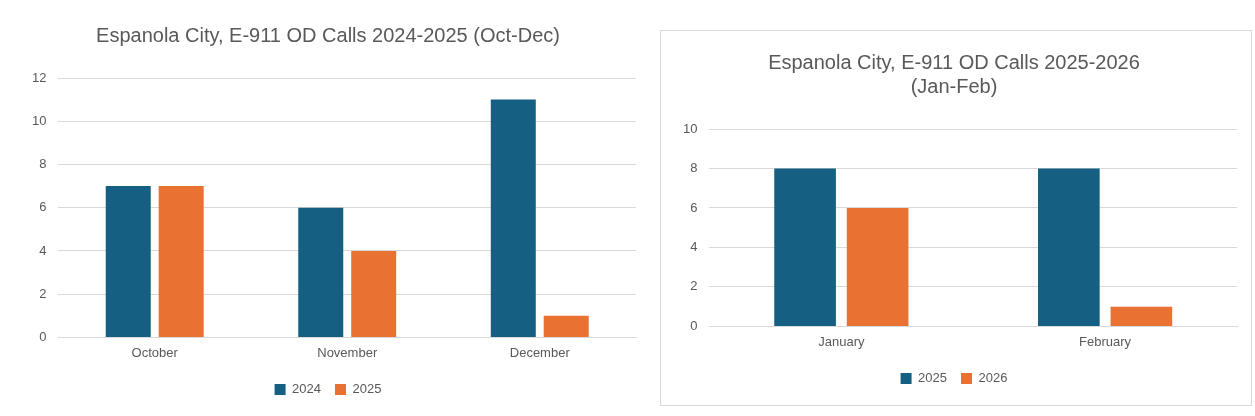 Image resolution: width=1255 pixels, height=416 pixels. I want to click on legend-label: 2026, so click(993, 378).